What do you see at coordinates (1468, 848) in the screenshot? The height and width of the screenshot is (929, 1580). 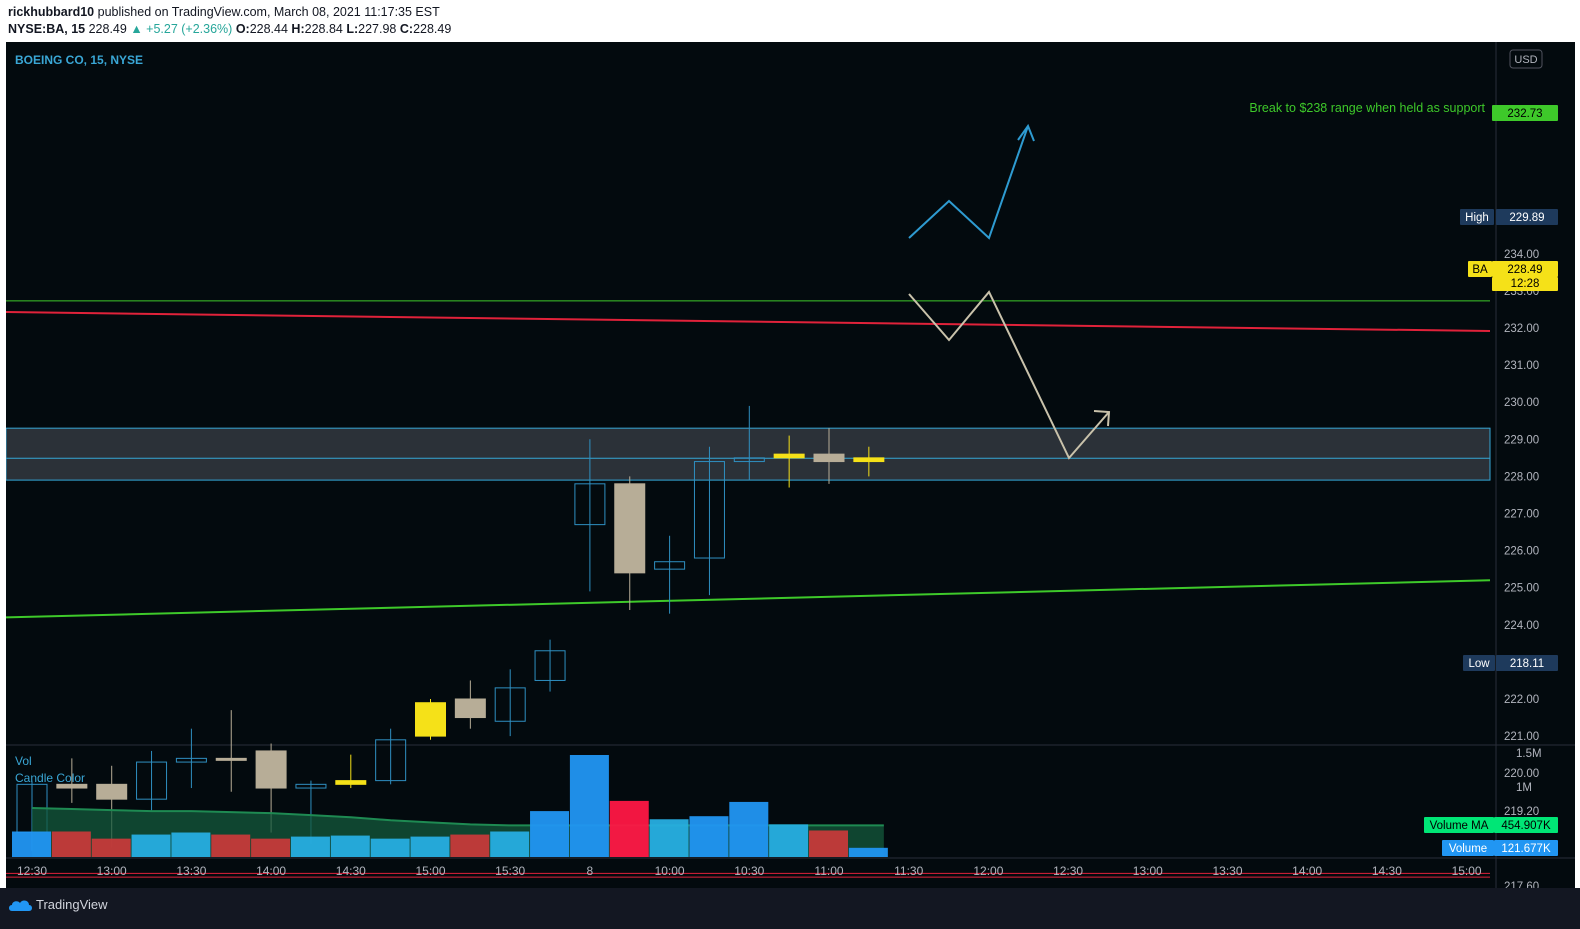 I see `volume-label-badge-bg` at bounding box center [1468, 848].